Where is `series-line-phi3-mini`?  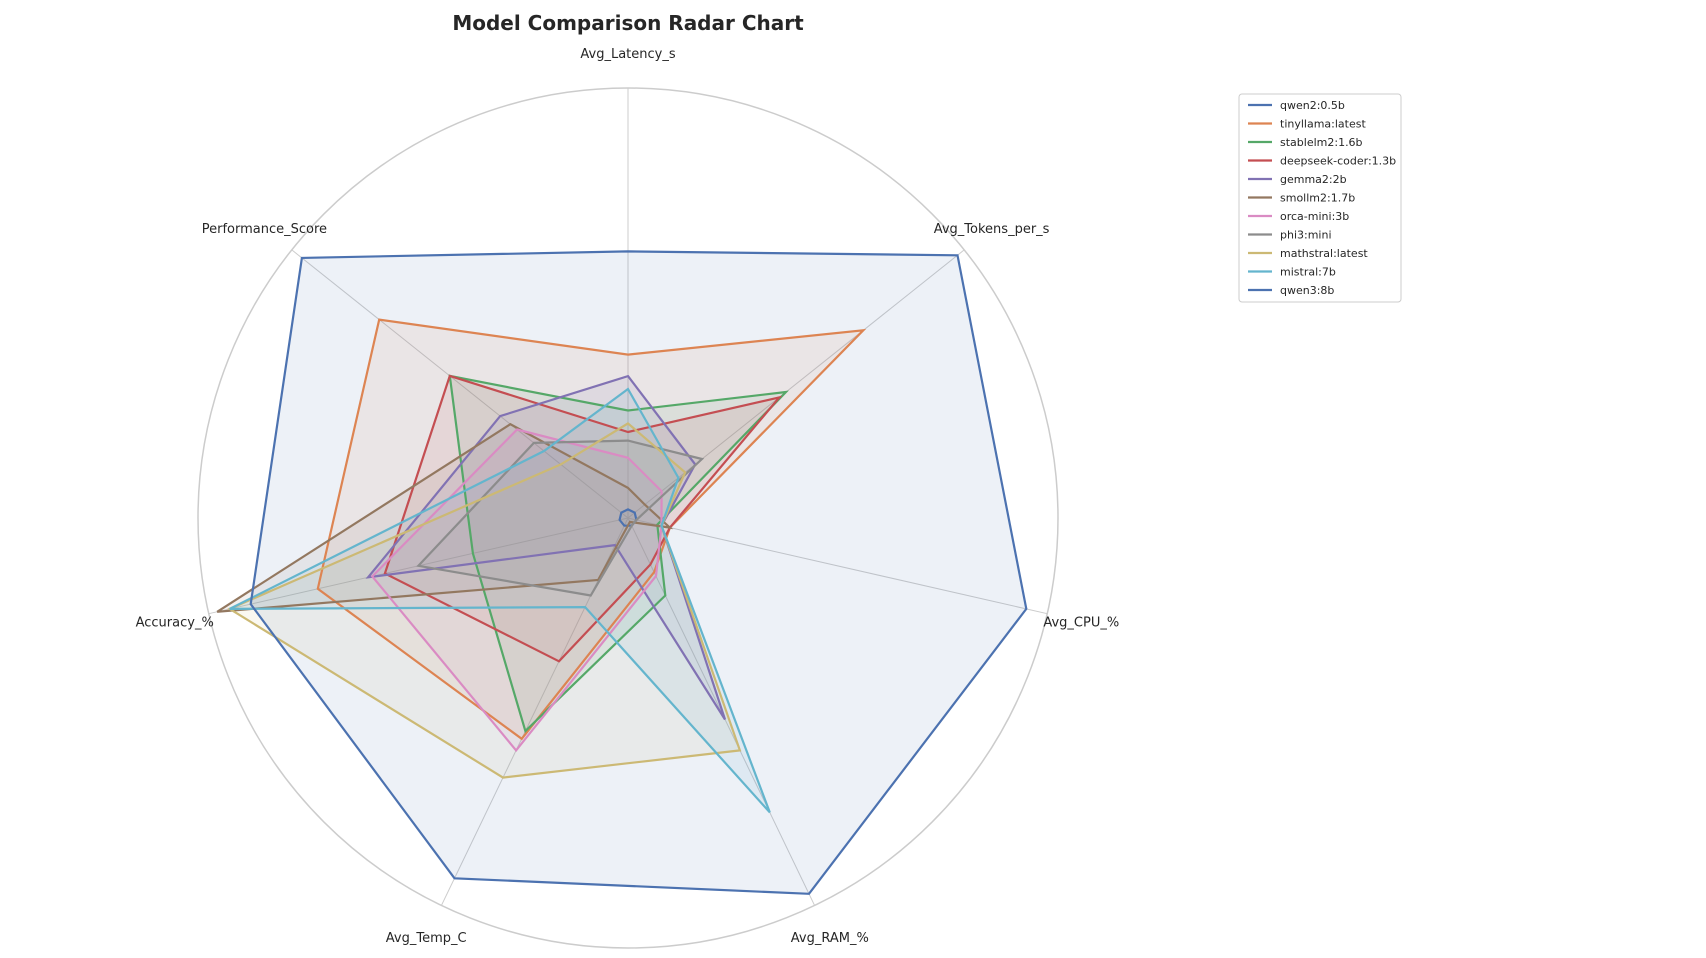
series-line-phi3-mini is located at coordinates (560, 518).